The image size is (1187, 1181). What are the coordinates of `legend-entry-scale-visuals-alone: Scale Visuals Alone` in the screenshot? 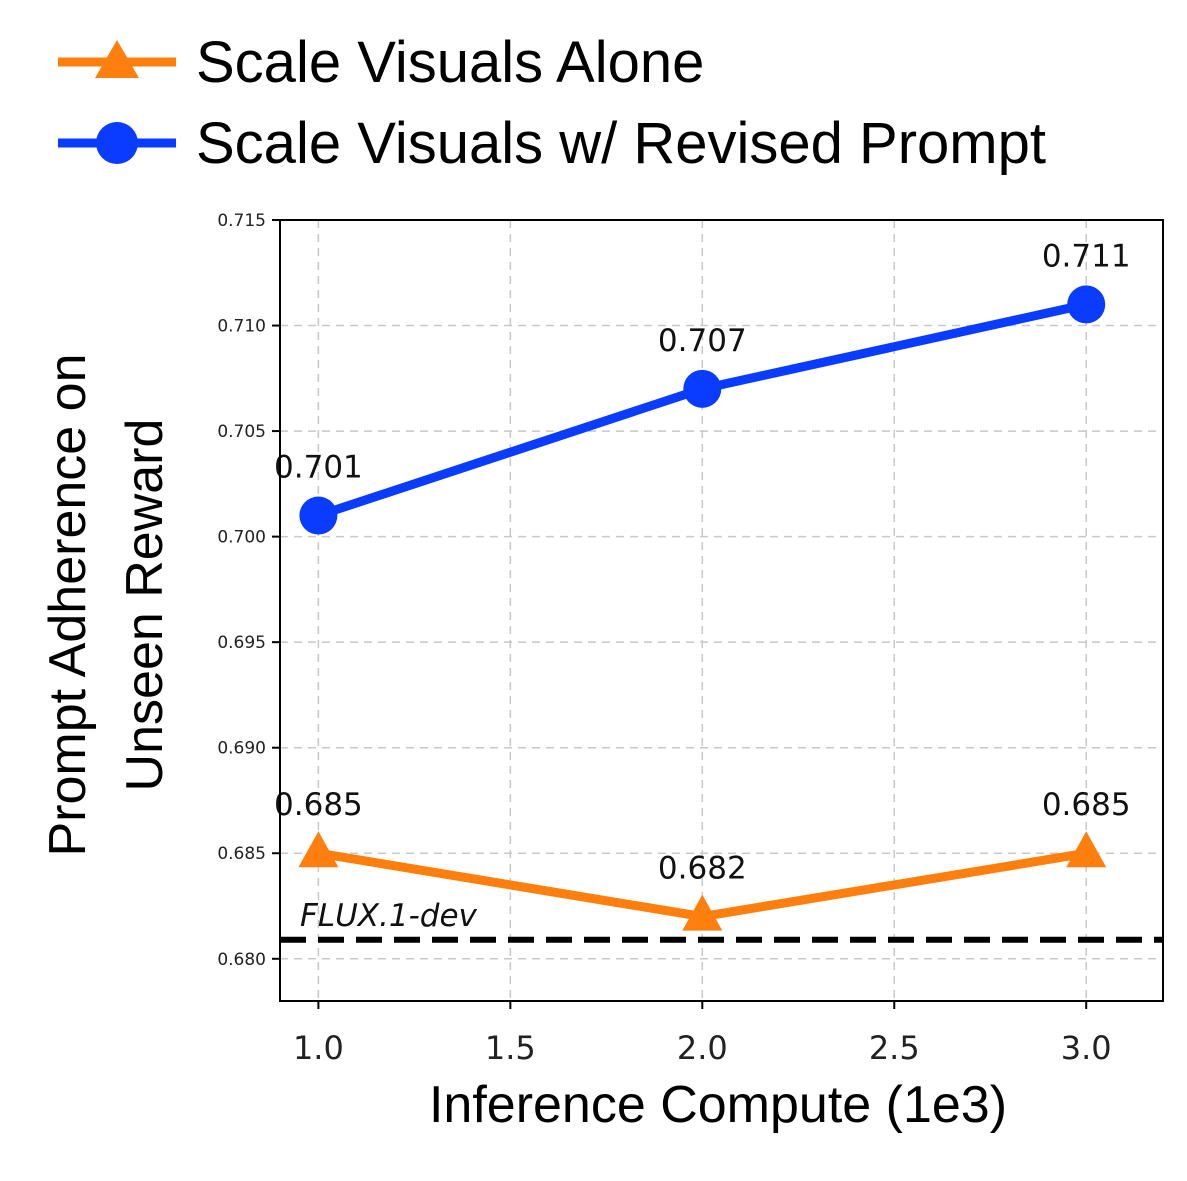 It's located at (381, 62).